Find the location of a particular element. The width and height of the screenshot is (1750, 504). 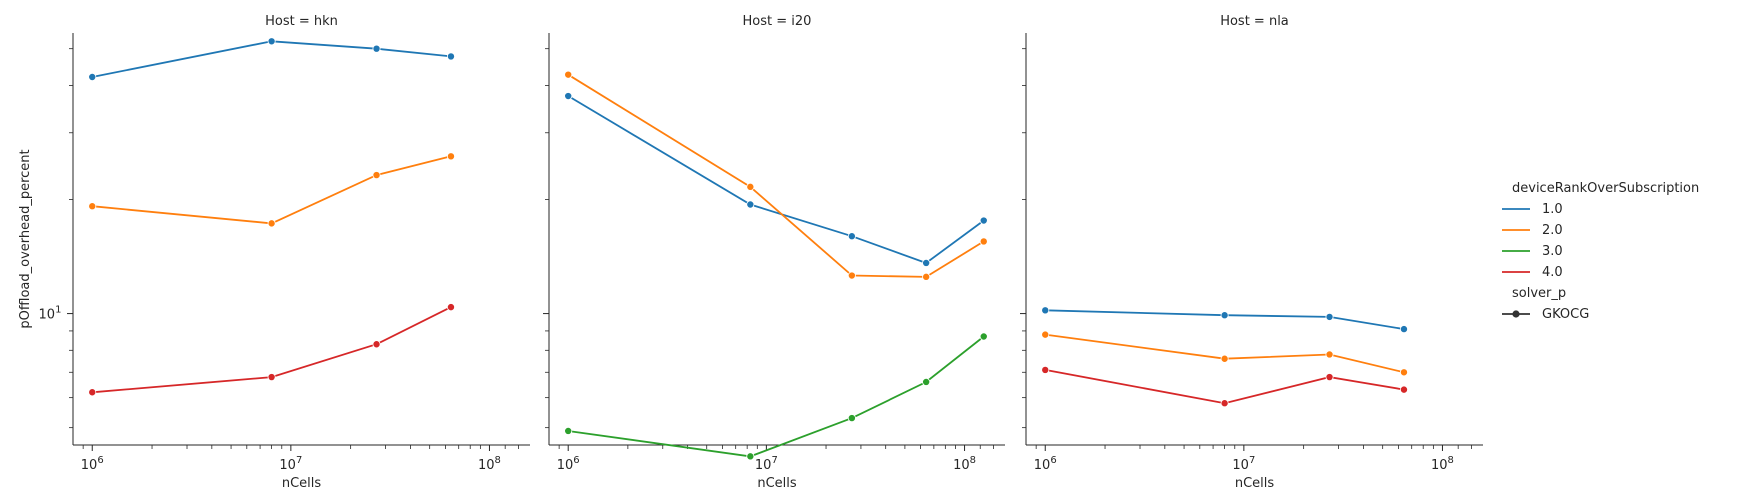

legend-marker is located at coordinates (1516, 314).